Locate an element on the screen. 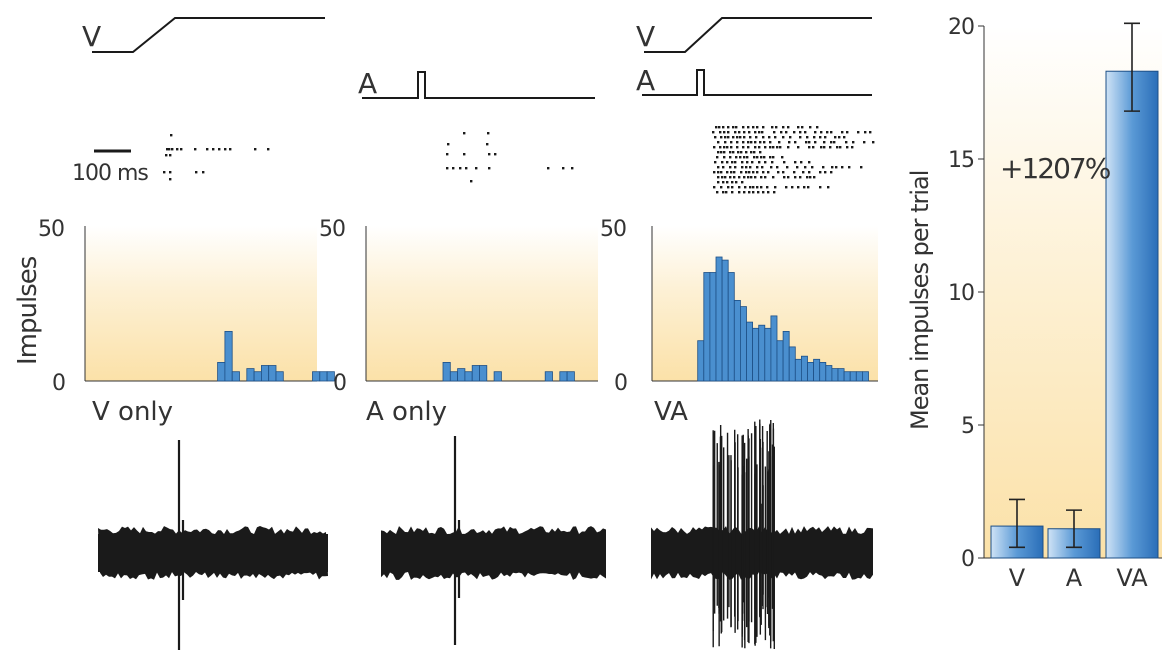 The image size is (1170, 654). summary-y-axis-label: Mean impulses per trial is located at coordinates (920, 300).